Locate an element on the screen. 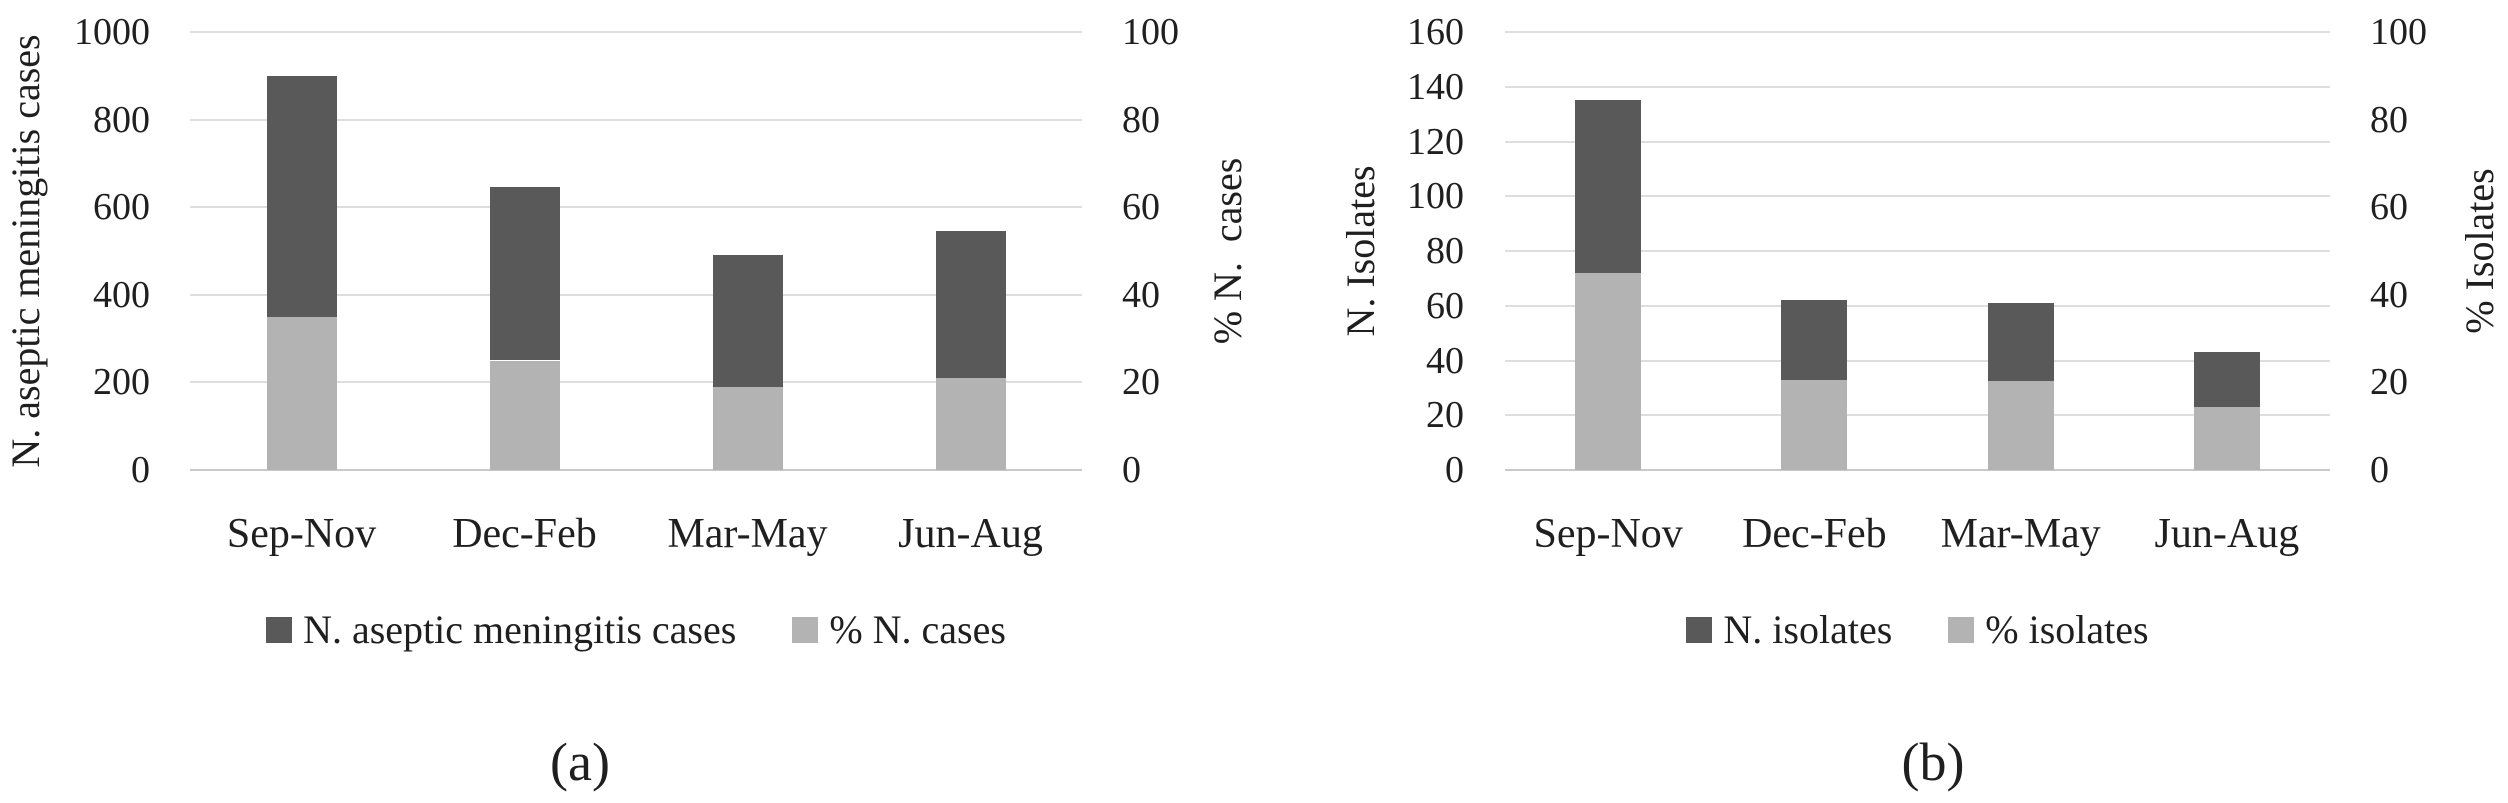 The width and height of the screenshot is (2508, 803). left-axis-tick-label: 40 is located at coordinates (1445, 360).